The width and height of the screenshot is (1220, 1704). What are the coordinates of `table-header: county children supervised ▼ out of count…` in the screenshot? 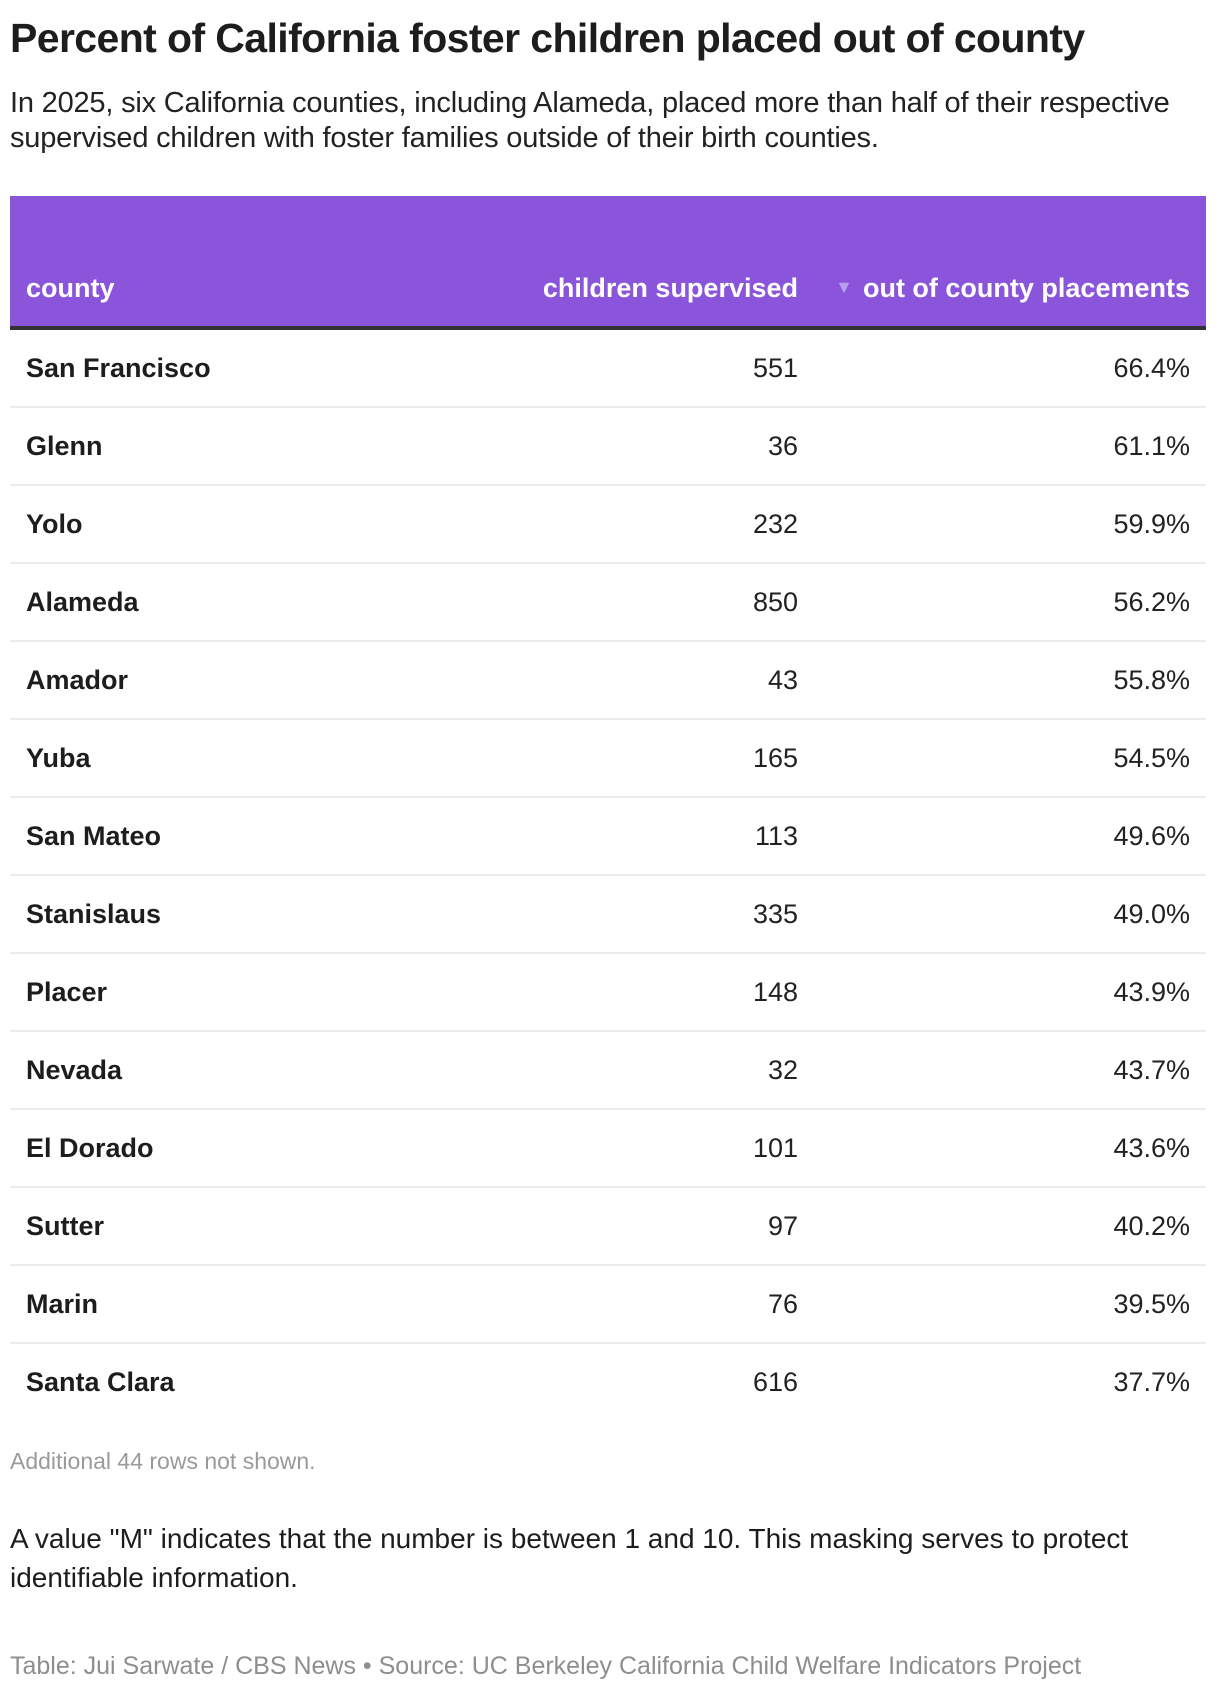 It's located at (608, 263).